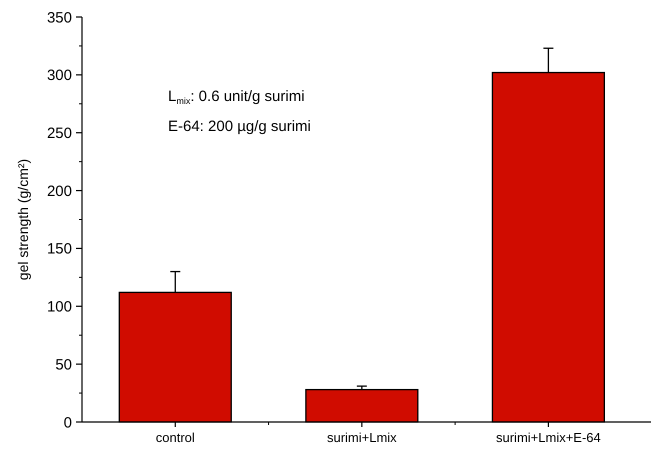  Describe the element at coordinates (59, 307) in the screenshot. I see `y-tick-label: 100` at that location.